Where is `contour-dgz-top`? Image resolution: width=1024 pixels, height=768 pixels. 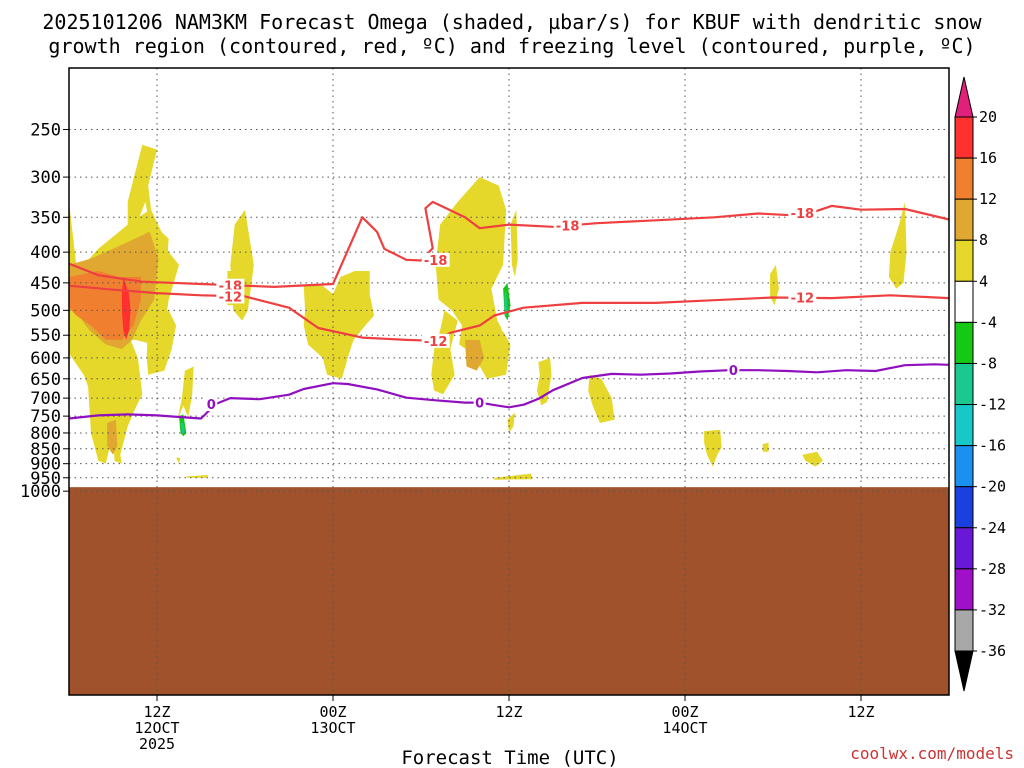 contour-dgz-top is located at coordinates (509, 244).